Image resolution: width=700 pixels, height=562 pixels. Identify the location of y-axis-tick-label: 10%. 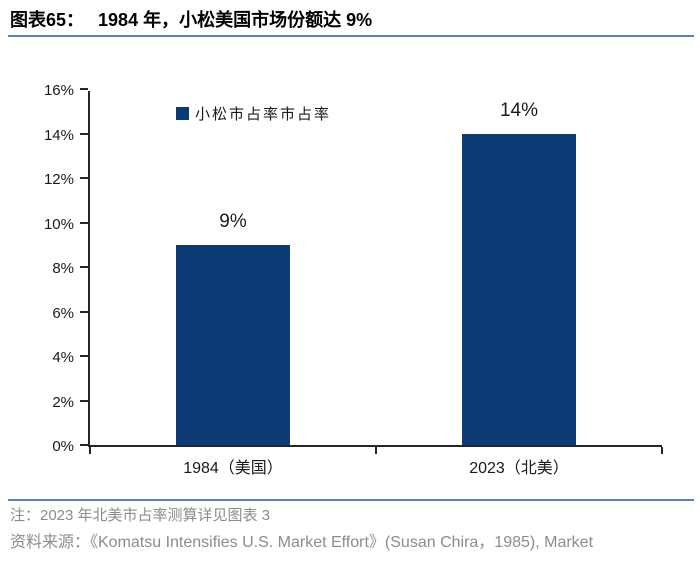
(58, 224).